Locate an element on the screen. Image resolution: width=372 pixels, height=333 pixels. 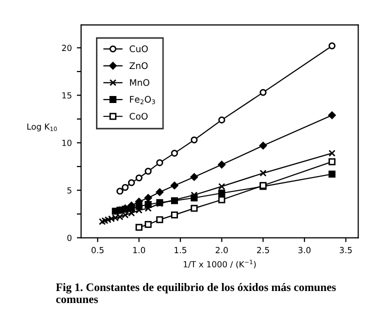
x-tick-label: 1.0 is located at coordinates (139, 250).